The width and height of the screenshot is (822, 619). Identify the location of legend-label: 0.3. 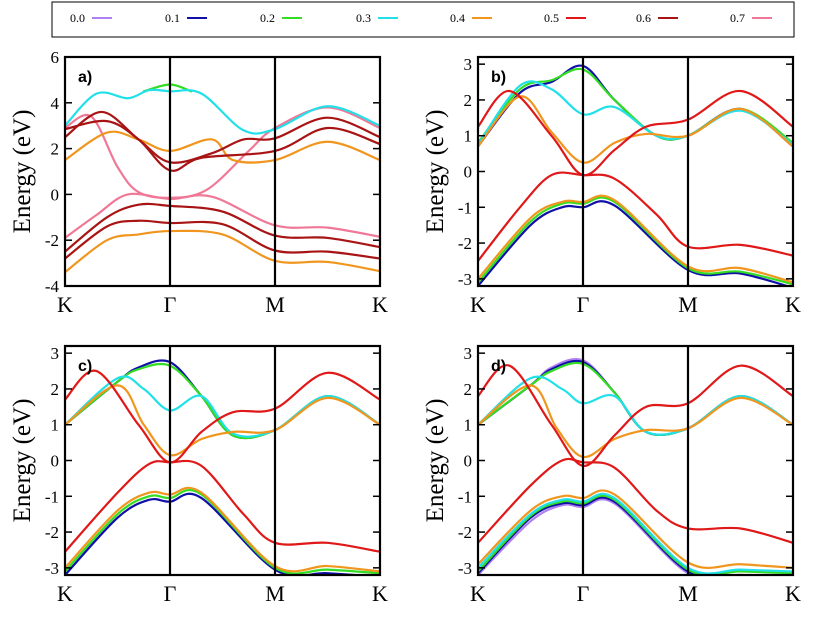
(363, 18).